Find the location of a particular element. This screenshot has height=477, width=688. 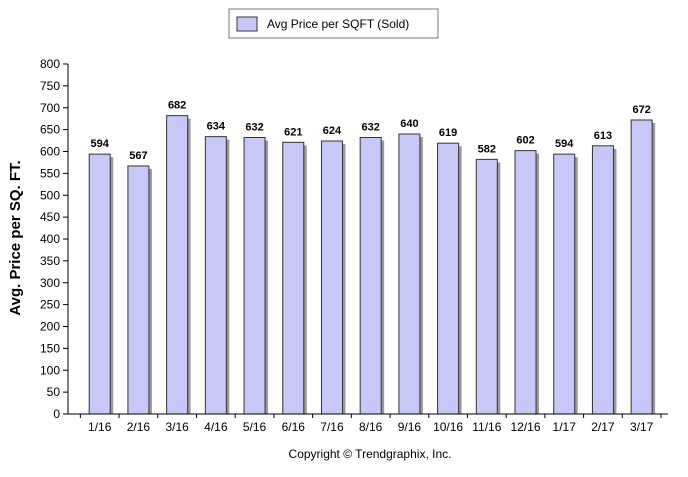

data-label: 619 is located at coordinates (448, 133).